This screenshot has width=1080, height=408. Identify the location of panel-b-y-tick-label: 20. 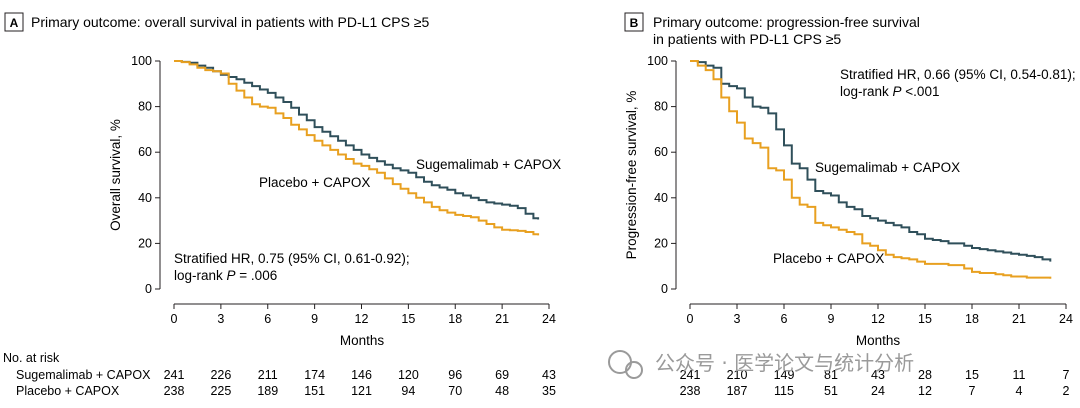
(661, 243).